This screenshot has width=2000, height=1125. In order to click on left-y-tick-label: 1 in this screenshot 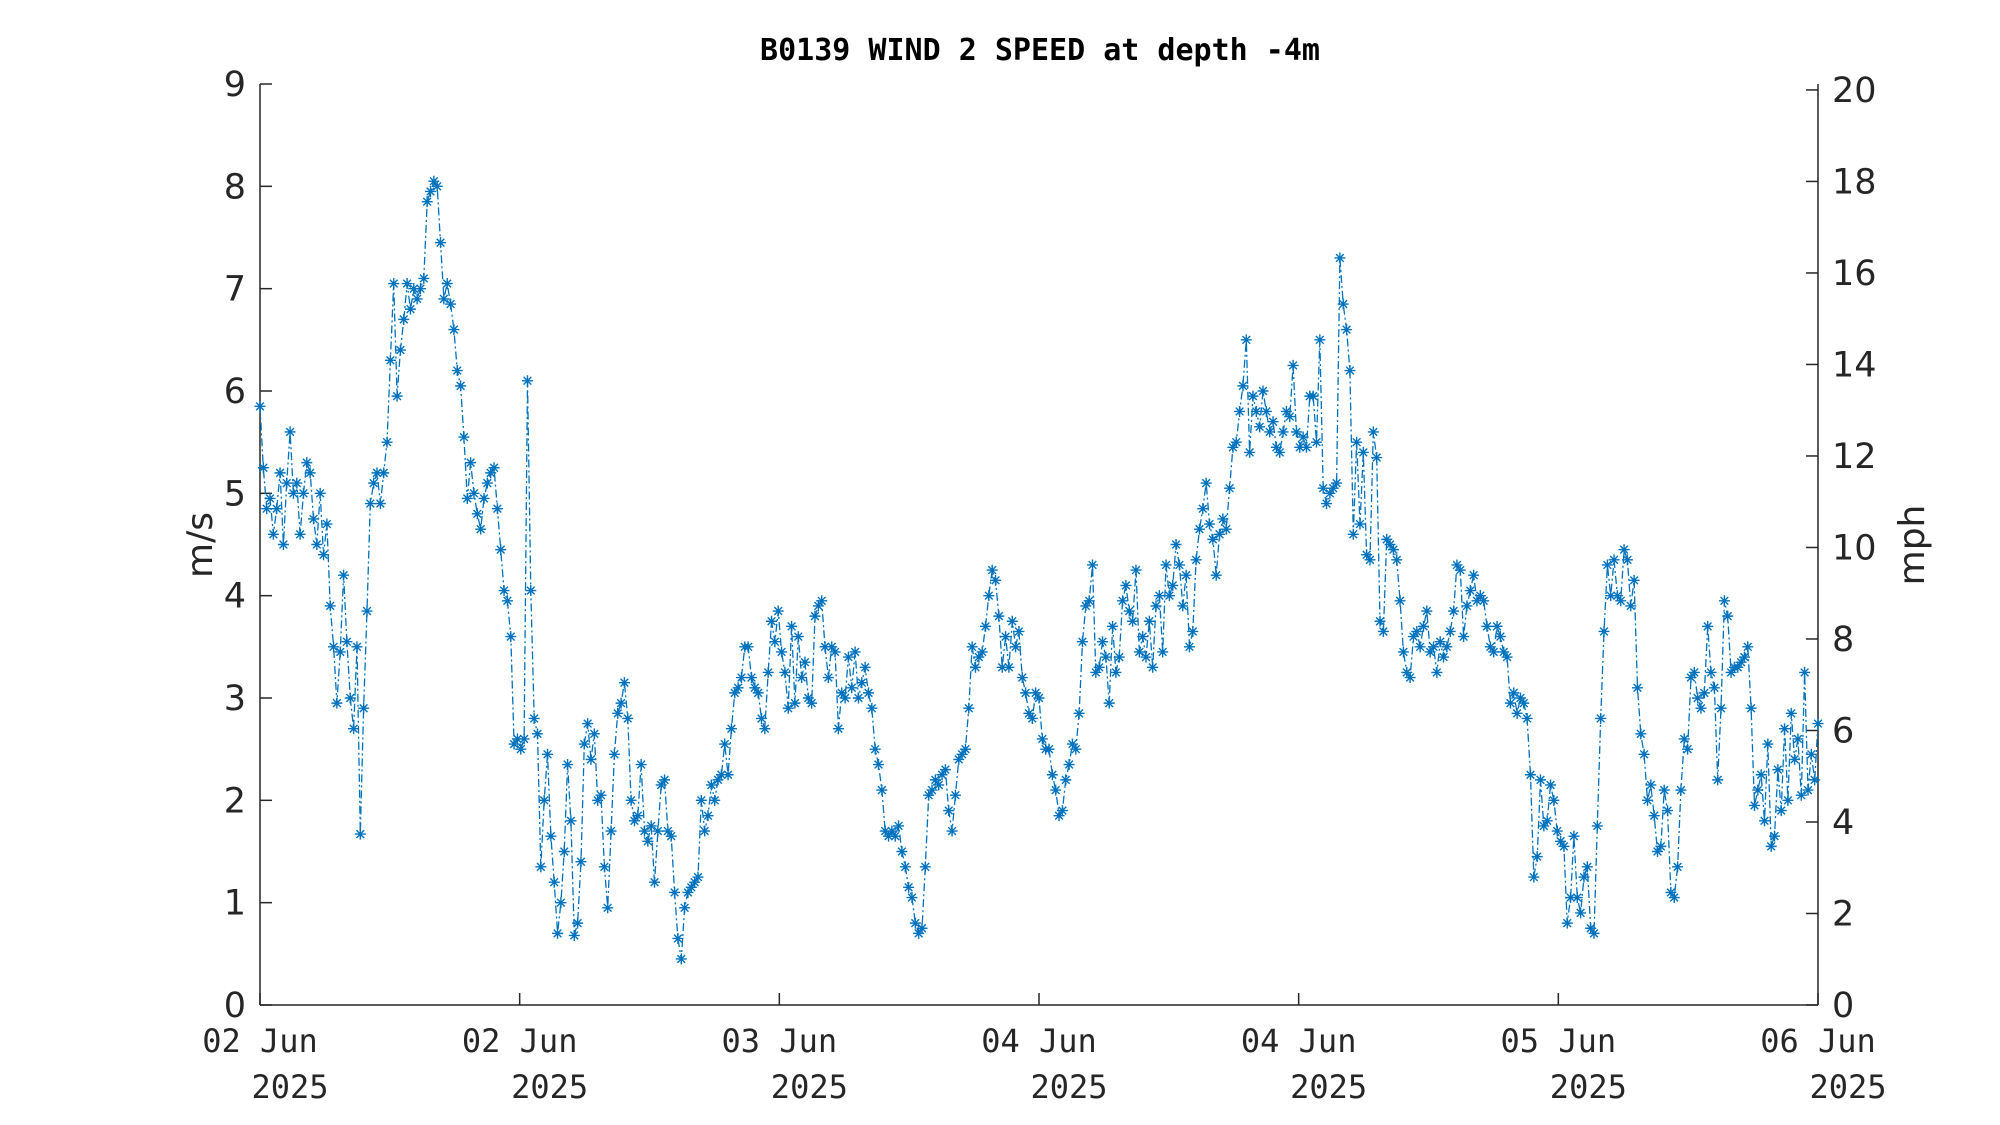, I will do `click(235, 904)`.